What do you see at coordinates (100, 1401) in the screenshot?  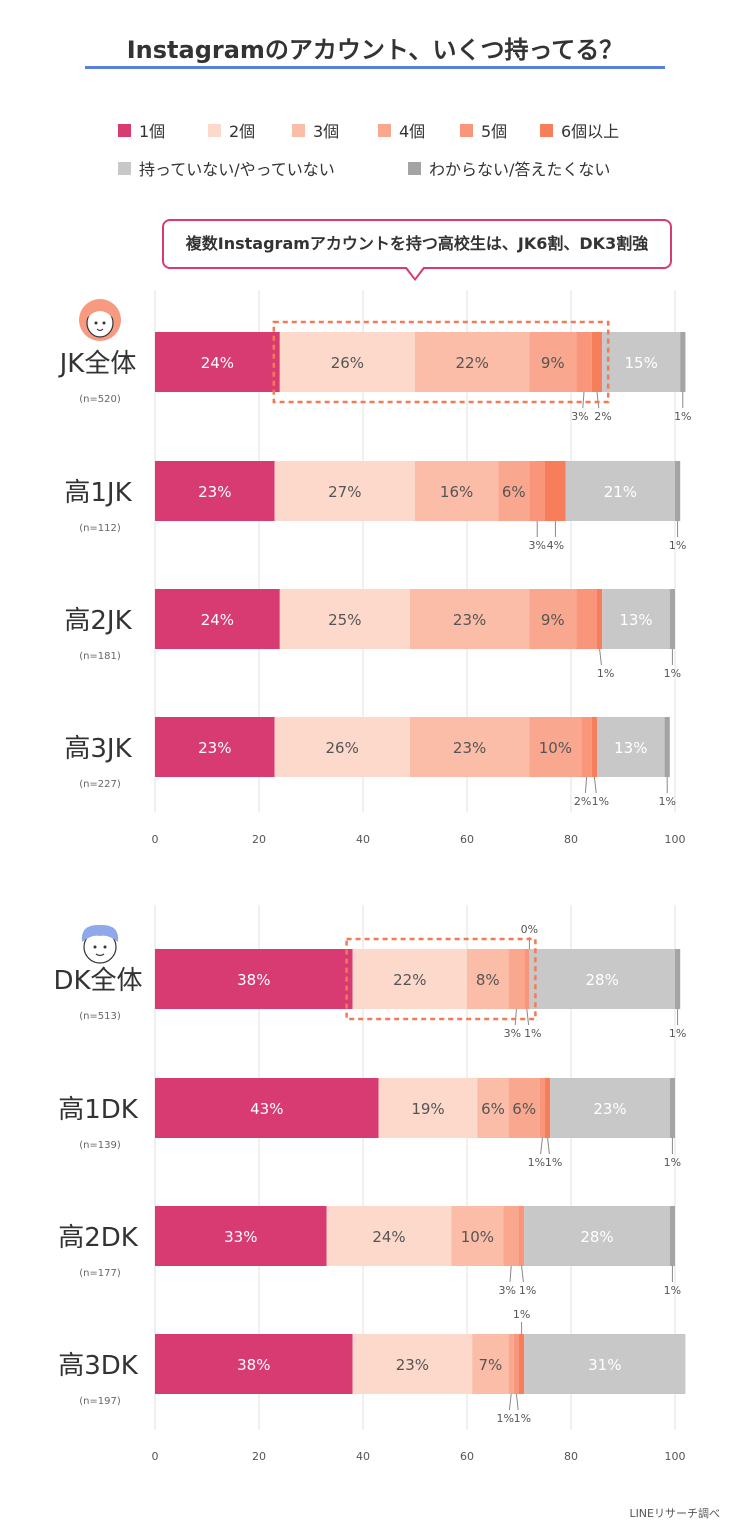 I see `sample-size-label: (n=197)` at bounding box center [100, 1401].